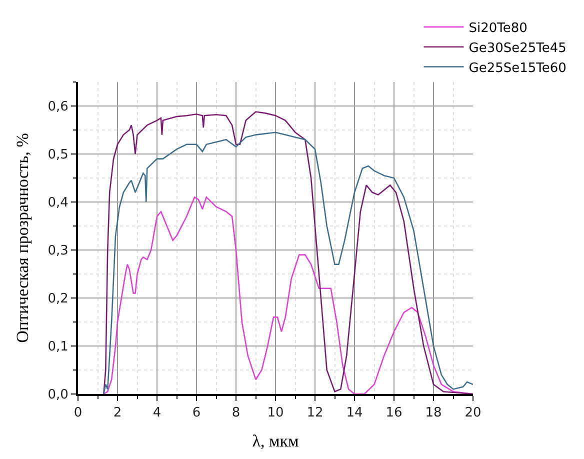  What do you see at coordinates (58, 395) in the screenshot?
I see `y-tick-label: 0,0` at bounding box center [58, 395].